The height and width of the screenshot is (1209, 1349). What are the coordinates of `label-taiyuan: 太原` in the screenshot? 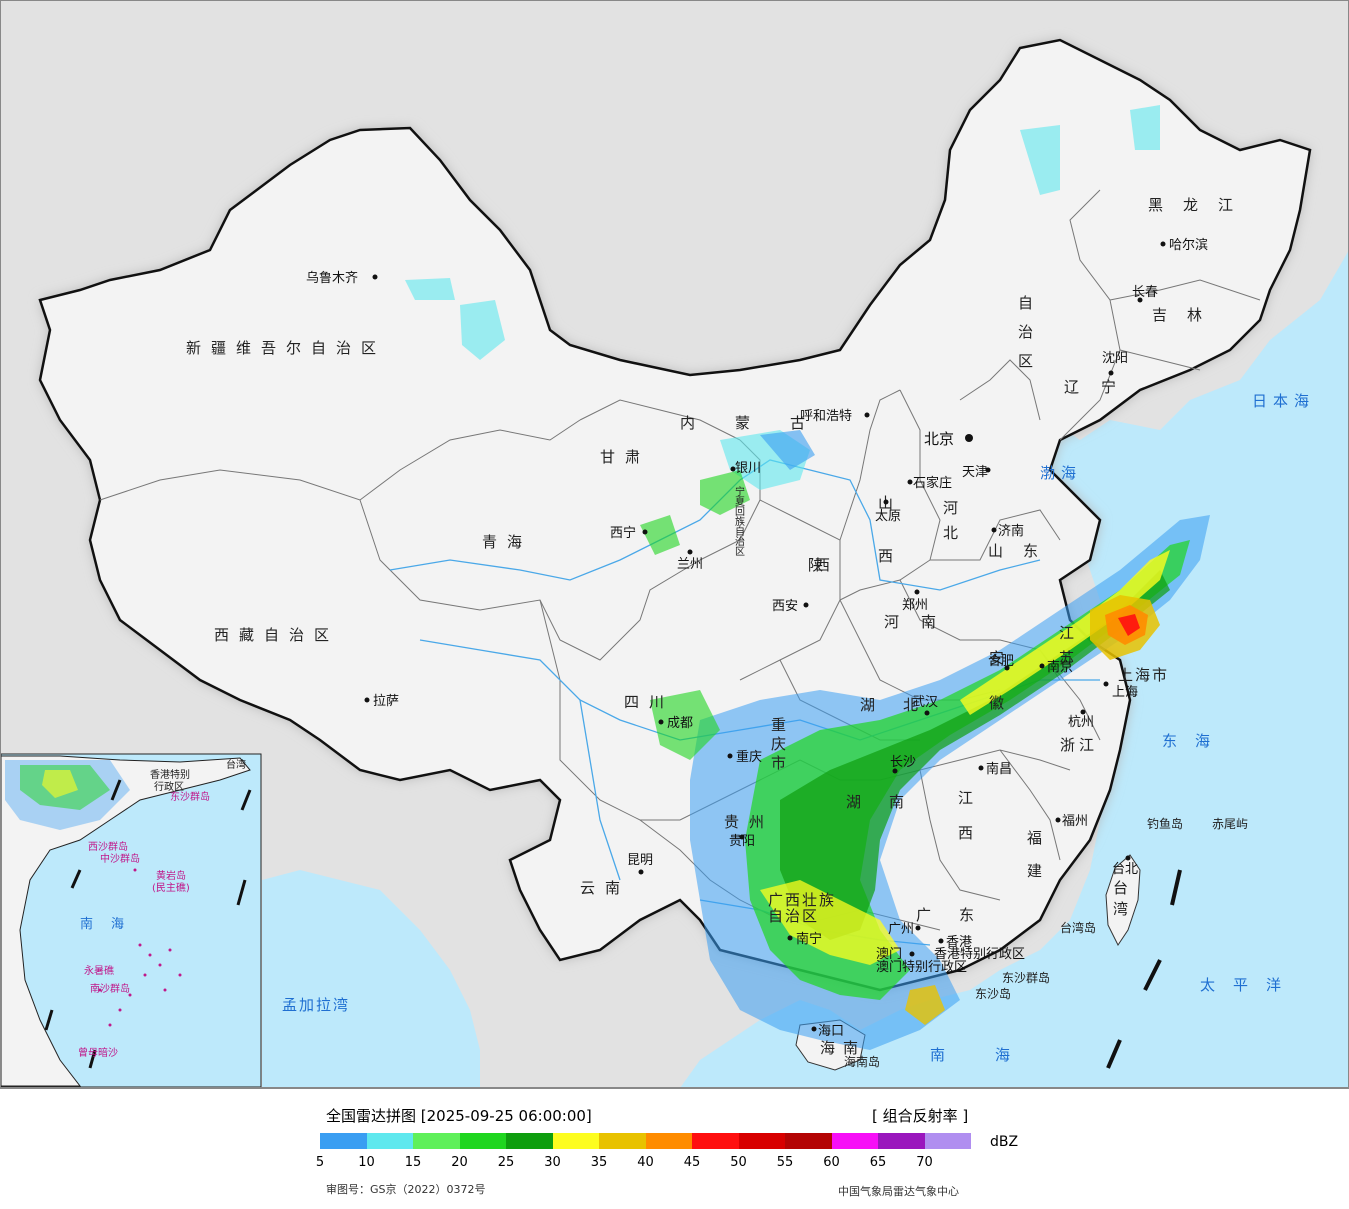 It's located at (888, 516).